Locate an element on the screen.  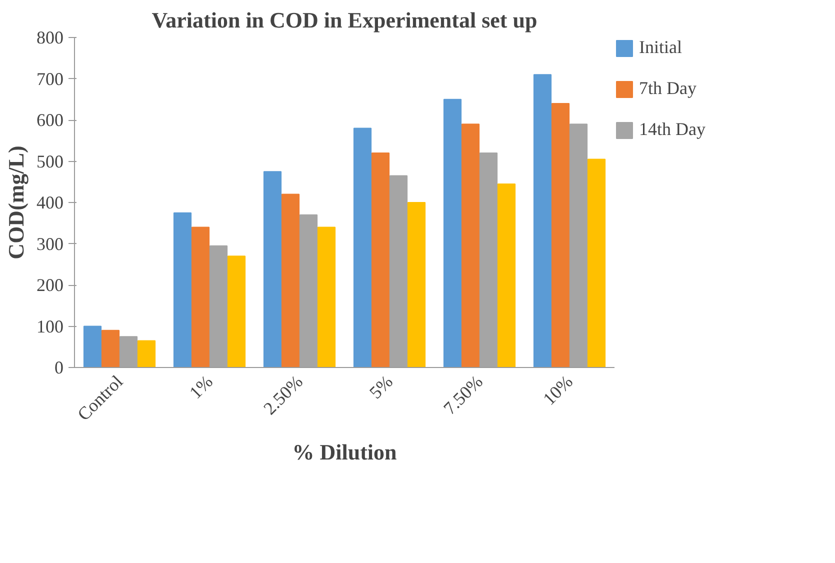
y-tick-label: 0 is located at coordinates (59, 368).